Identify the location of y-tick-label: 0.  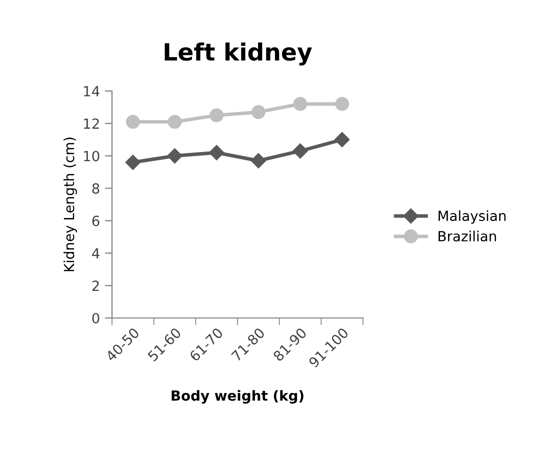
(96, 318).